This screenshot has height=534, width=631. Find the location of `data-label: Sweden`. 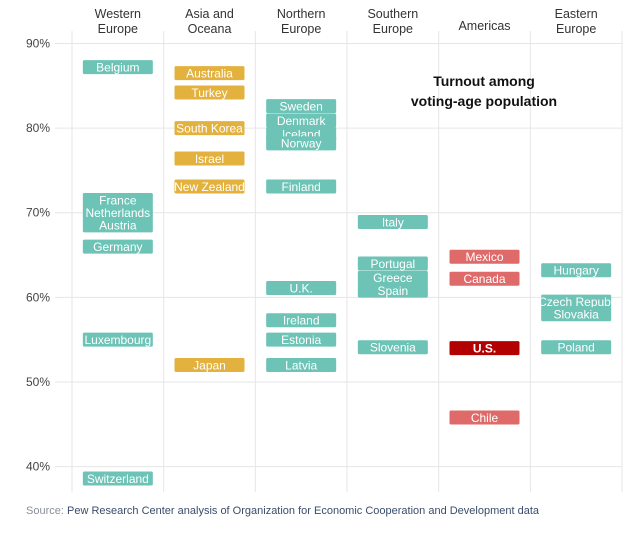

data-label: Sweden is located at coordinates (300, 106).